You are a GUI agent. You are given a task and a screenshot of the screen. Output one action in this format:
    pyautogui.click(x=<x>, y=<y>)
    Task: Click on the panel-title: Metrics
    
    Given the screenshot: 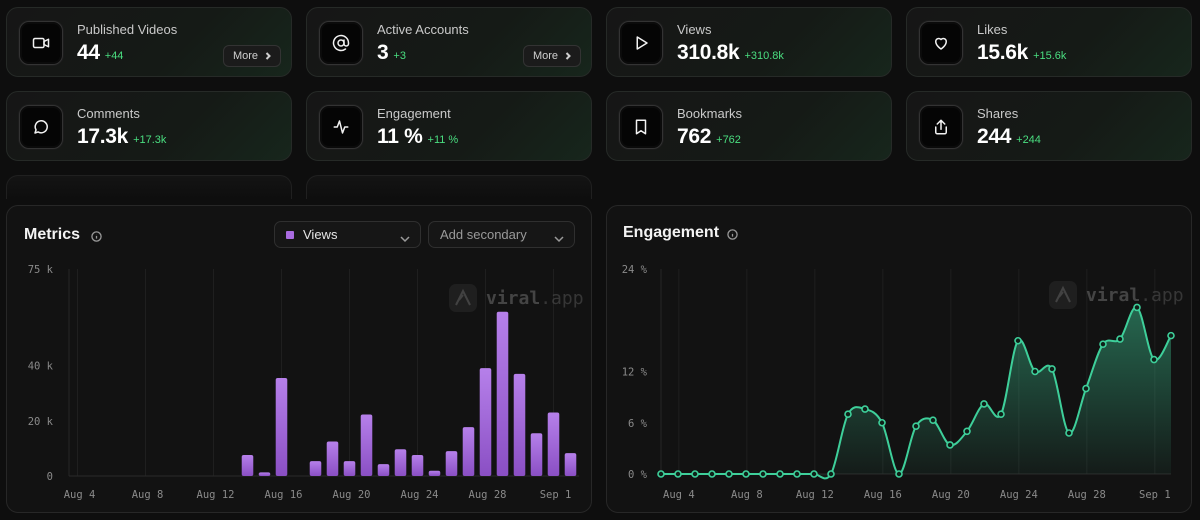 What is the action you would take?
    pyautogui.click(x=52, y=234)
    